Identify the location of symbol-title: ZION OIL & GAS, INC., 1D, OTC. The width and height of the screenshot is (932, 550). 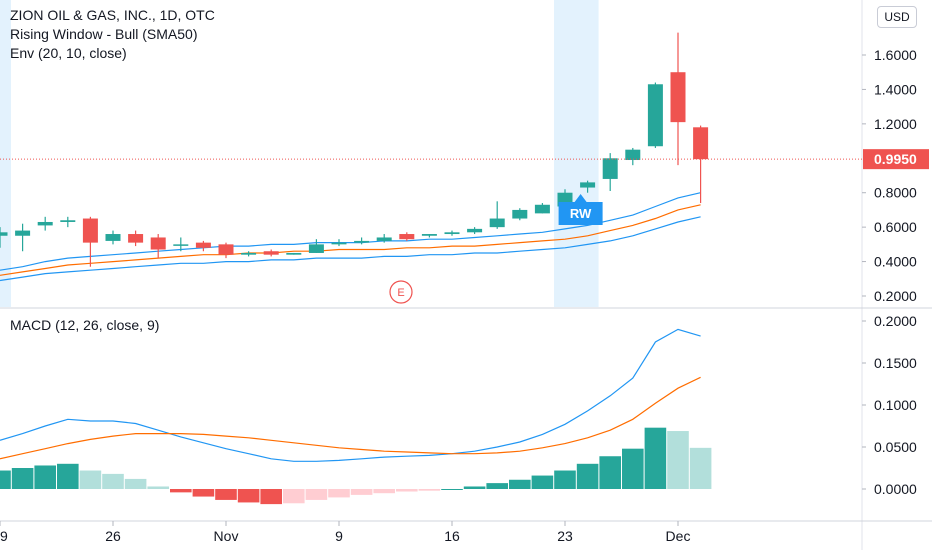
(112, 15).